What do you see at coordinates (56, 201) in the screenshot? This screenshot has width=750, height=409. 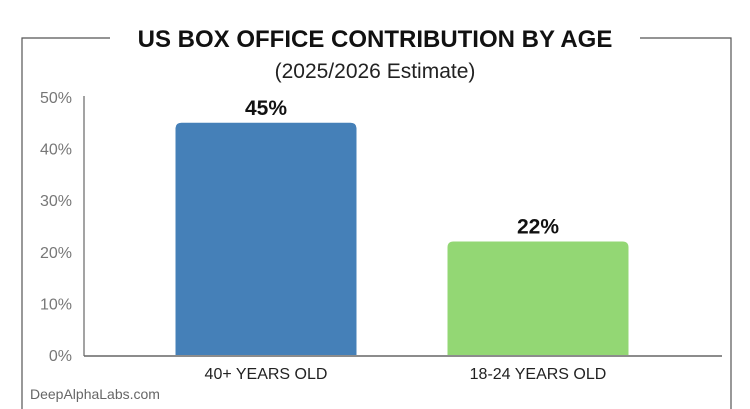 I see `y-tick-label: 30%` at bounding box center [56, 201].